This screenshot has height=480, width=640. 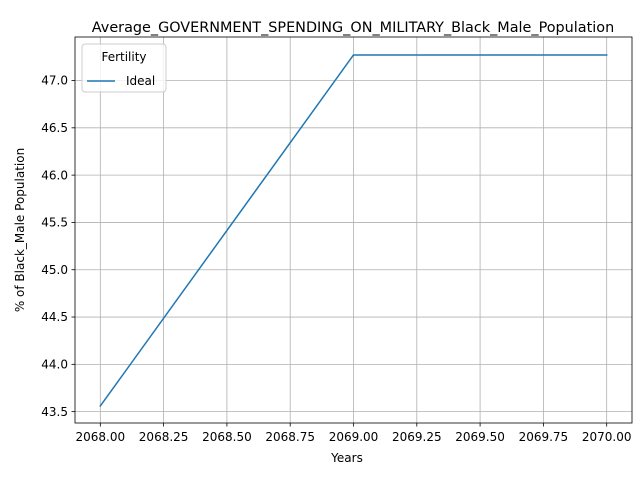 What do you see at coordinates (54, 223) in the screenshot?
I see `y-tick-label: 45.5` at bounding box center [54, 223].